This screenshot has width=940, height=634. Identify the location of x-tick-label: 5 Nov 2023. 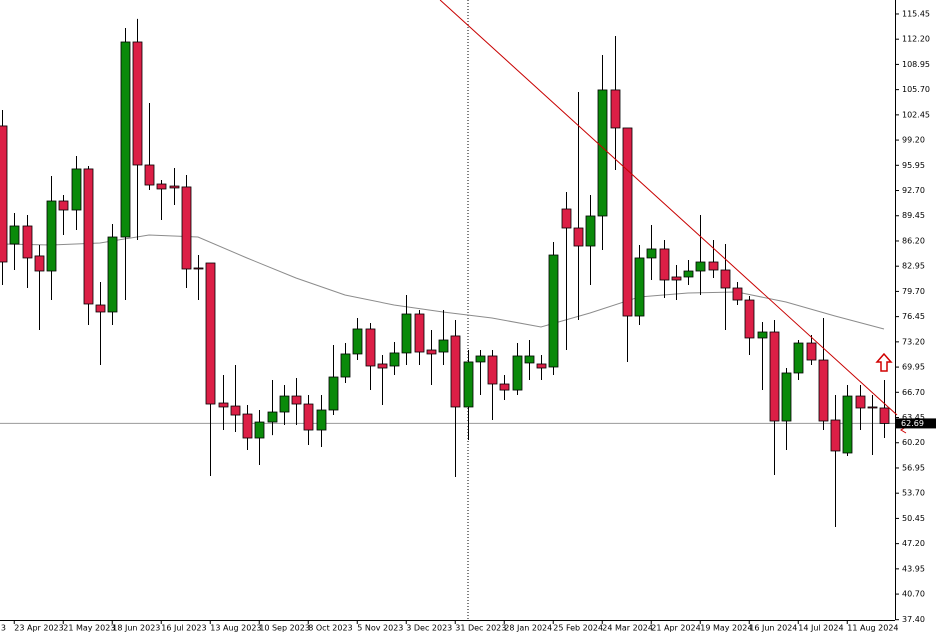
(380, 628).